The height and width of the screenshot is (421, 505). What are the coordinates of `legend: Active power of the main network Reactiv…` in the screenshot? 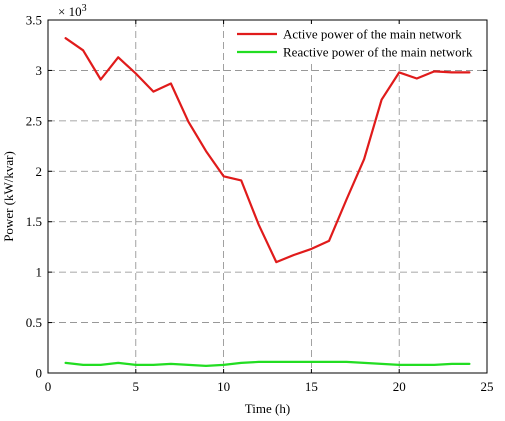 It's located at (356, 44).